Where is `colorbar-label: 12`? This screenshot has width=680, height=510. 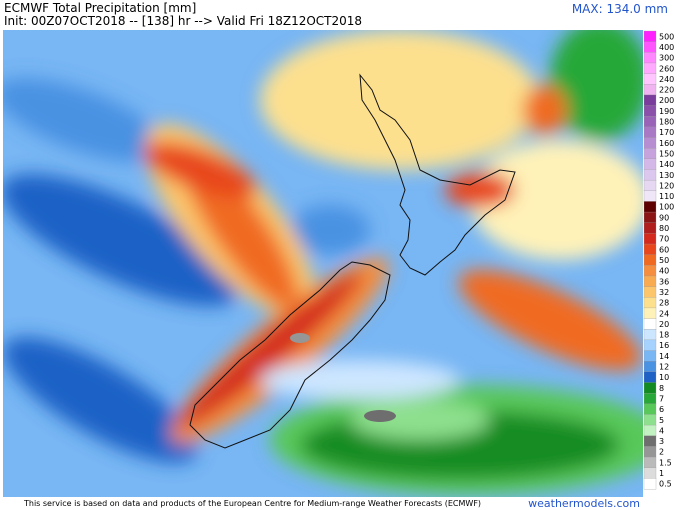
colorbar-label: 12 is located at coordinates (664, 367).